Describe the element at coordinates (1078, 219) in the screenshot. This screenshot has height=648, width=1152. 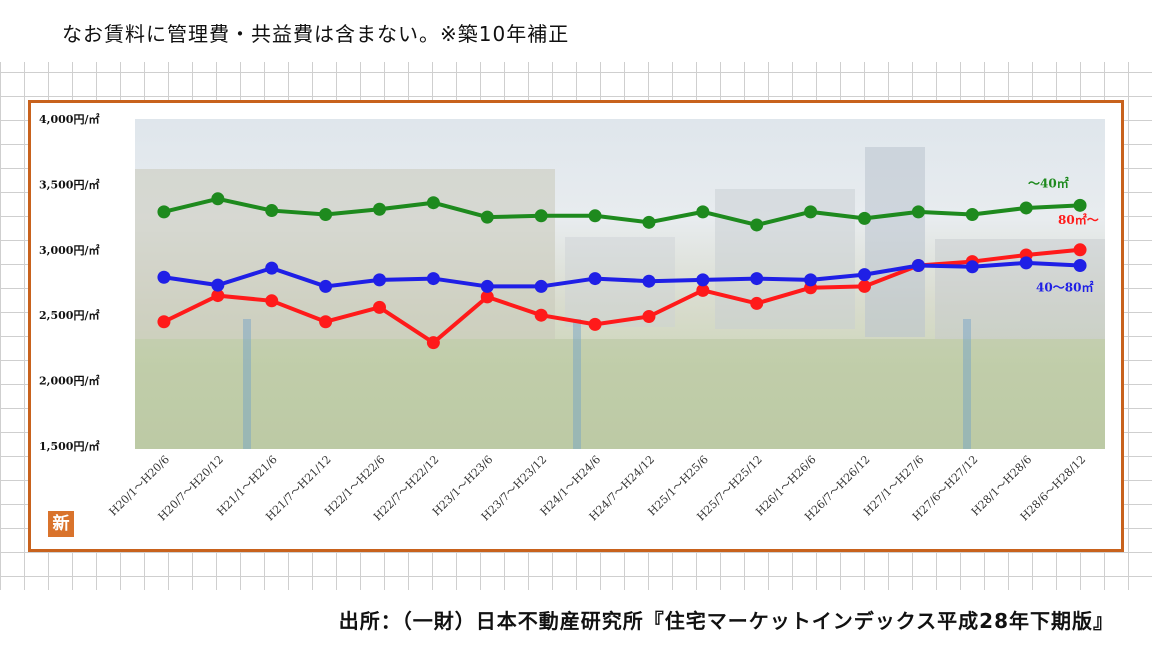
I see `series-label: 80㎡～` at that location.